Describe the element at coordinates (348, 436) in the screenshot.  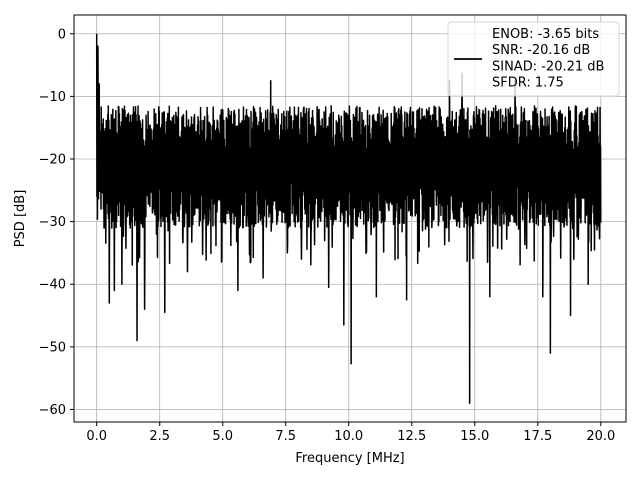
I see `x-tick-label: 10.0` at that location.